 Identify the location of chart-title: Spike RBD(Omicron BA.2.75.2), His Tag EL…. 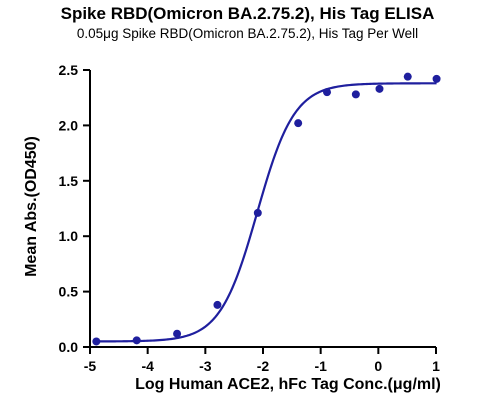
(247, 13).